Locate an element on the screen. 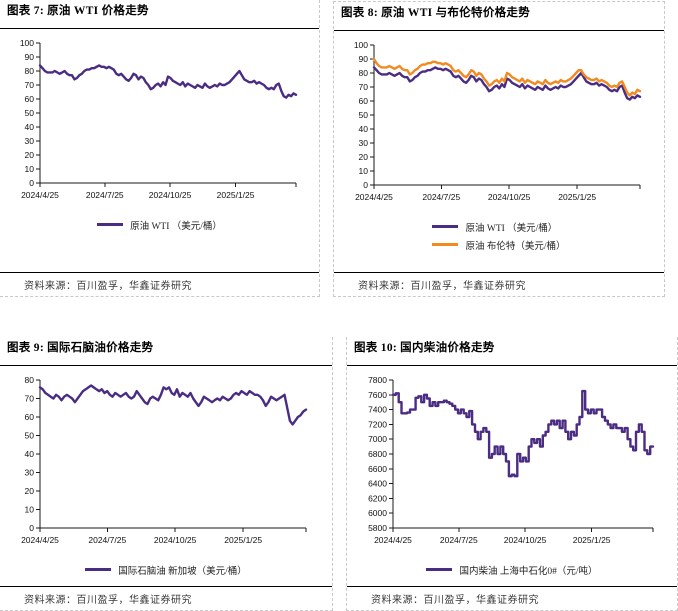 This screenshot has height=611, width=678. svg-text: 7000 is located at coordinates (377, 439).